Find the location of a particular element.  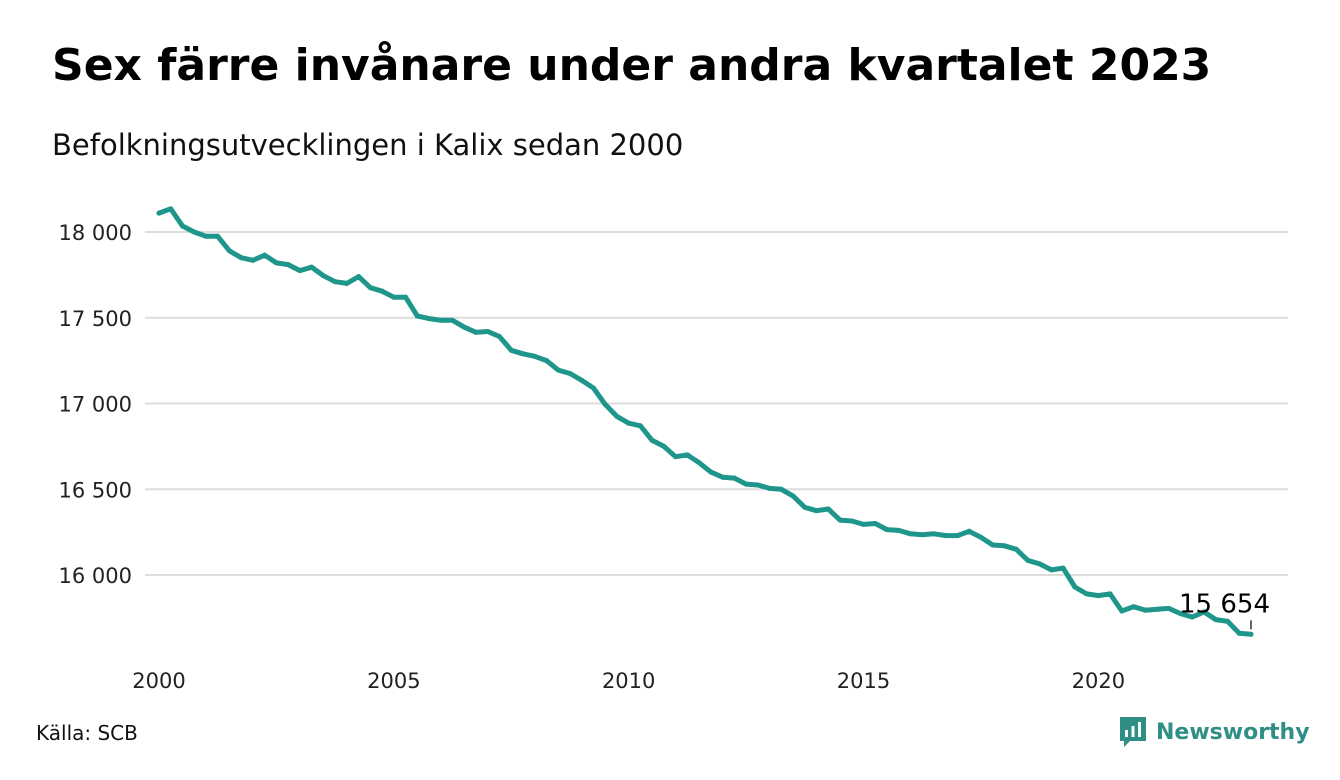

x-tick-label-2000: 2000 is located at coordinates (158, 681).